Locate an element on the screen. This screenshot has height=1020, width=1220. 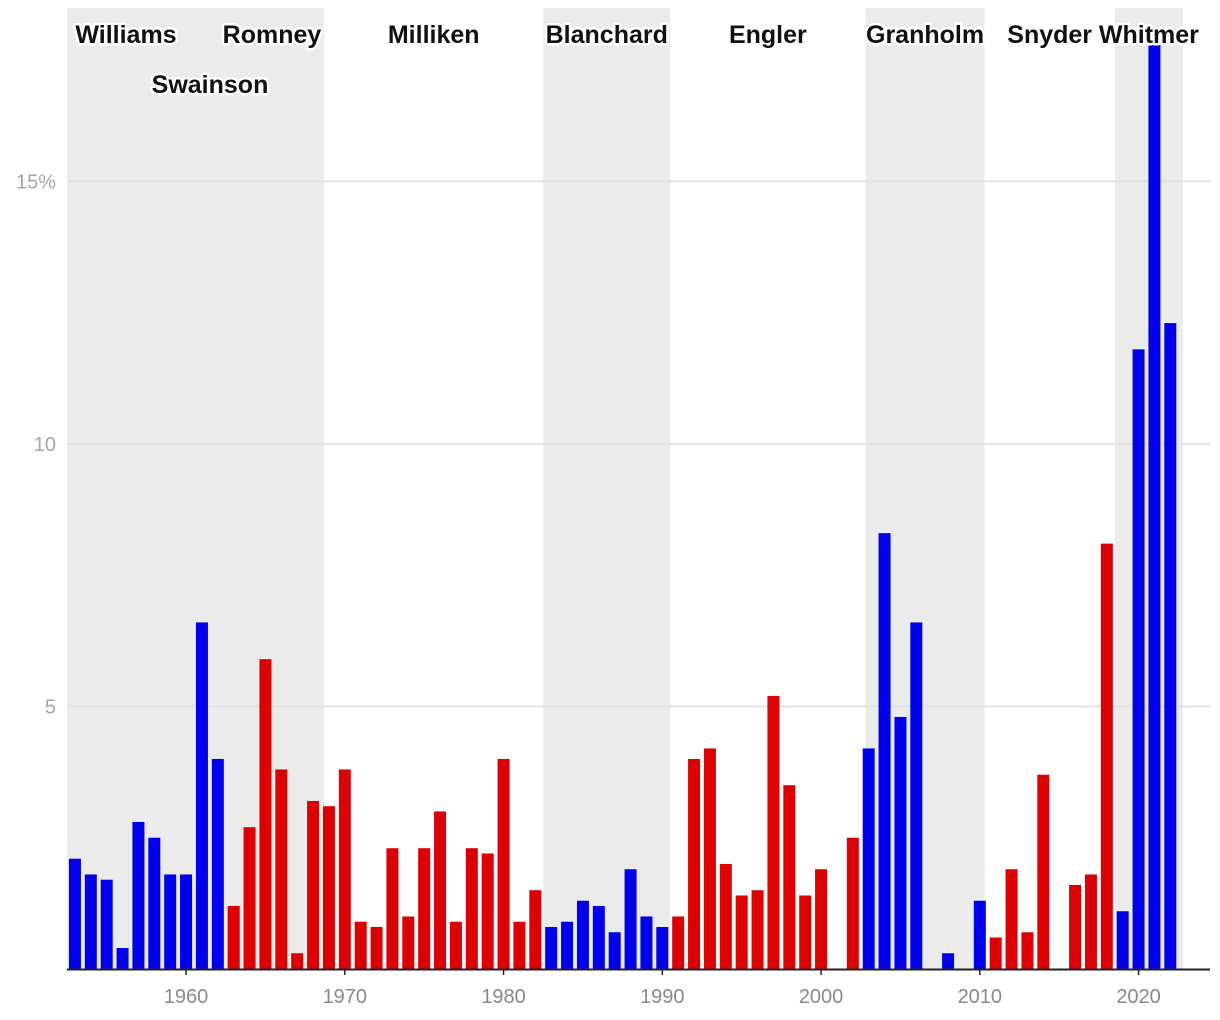
bar-1976 is located at coordinates (440, 890).